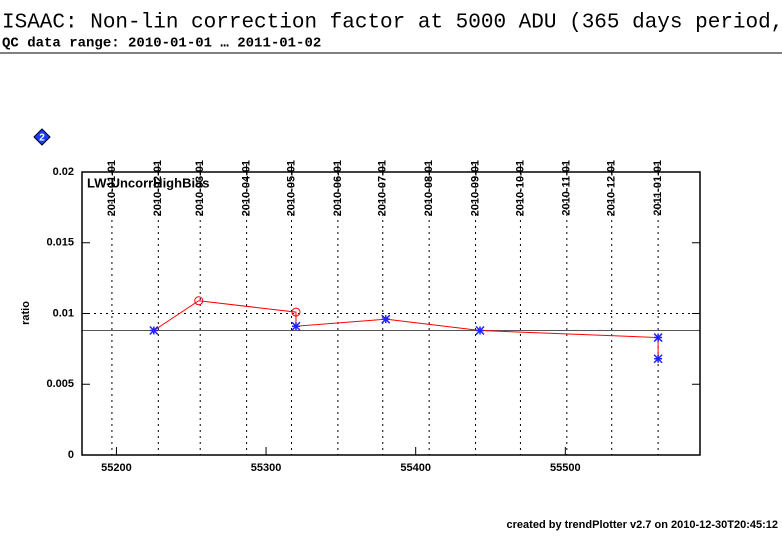  I want to click on top-tick-label: 2010-03-01, so click(200, 188).